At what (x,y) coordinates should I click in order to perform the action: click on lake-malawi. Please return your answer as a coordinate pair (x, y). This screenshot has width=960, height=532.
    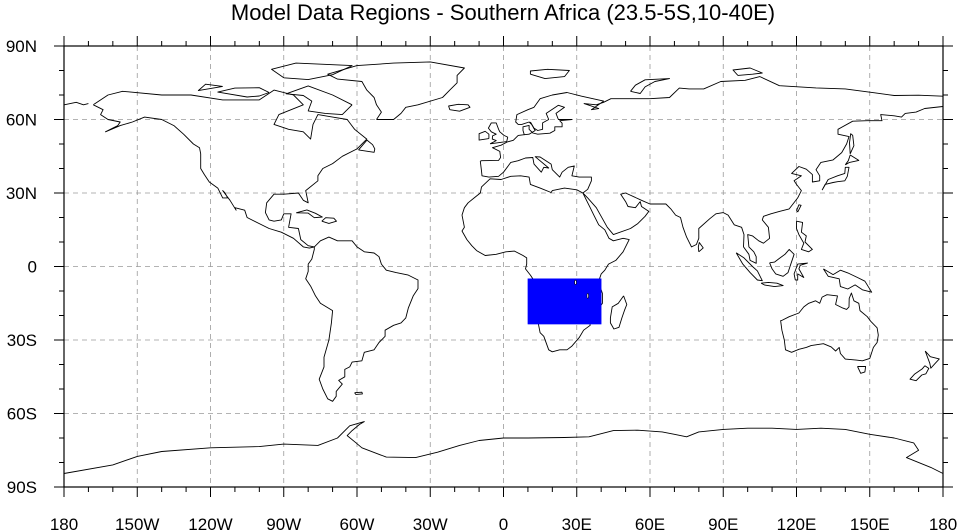
    Looking at the image, I should click on (587, 296).